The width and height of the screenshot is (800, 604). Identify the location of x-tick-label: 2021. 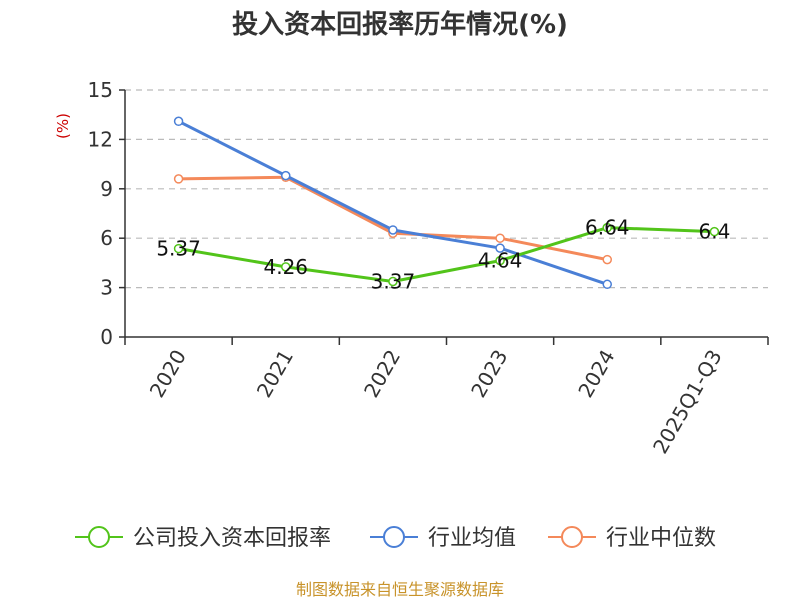
(275, 374).